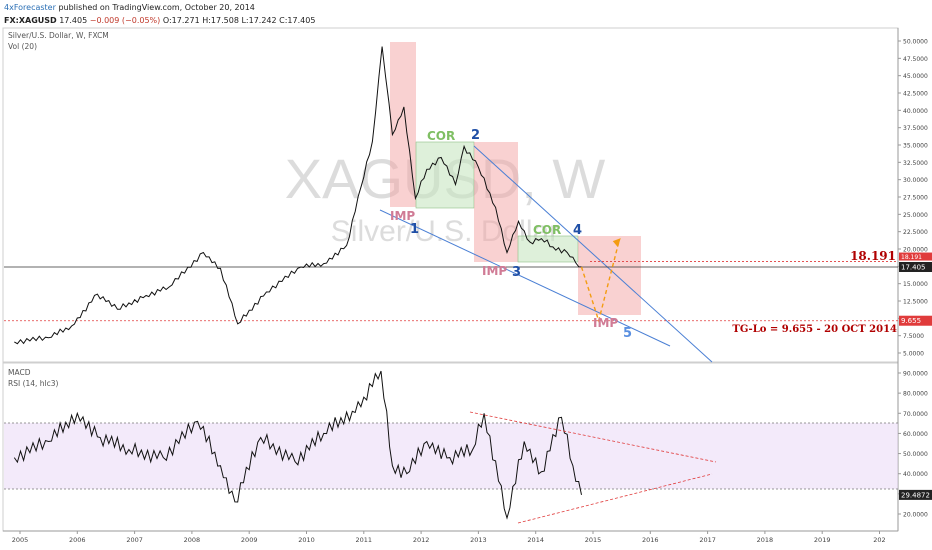  Describe the element at coordinates (915, 146) in the screenshot. I see `price-tick-label: 35.0000` at that location.